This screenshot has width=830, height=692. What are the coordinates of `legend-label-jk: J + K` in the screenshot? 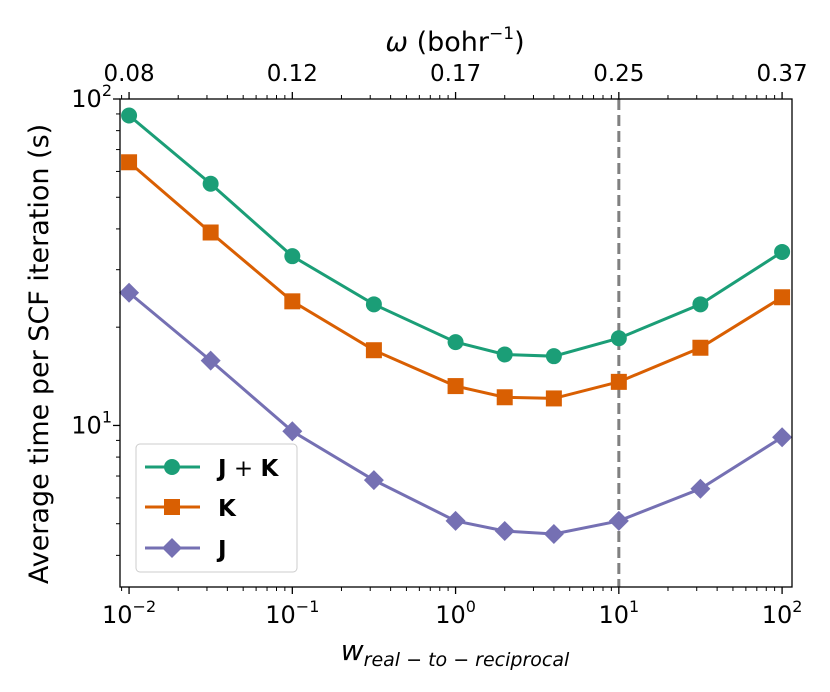 It's located at (247, 469).